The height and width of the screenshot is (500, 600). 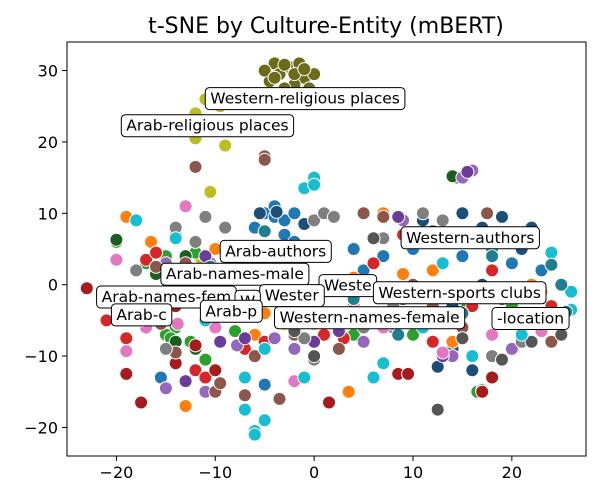 What do you see at coordinates (53, 285) in the screenshot?
I see `y-tick-label: 0` at bounding box center [53, 285].